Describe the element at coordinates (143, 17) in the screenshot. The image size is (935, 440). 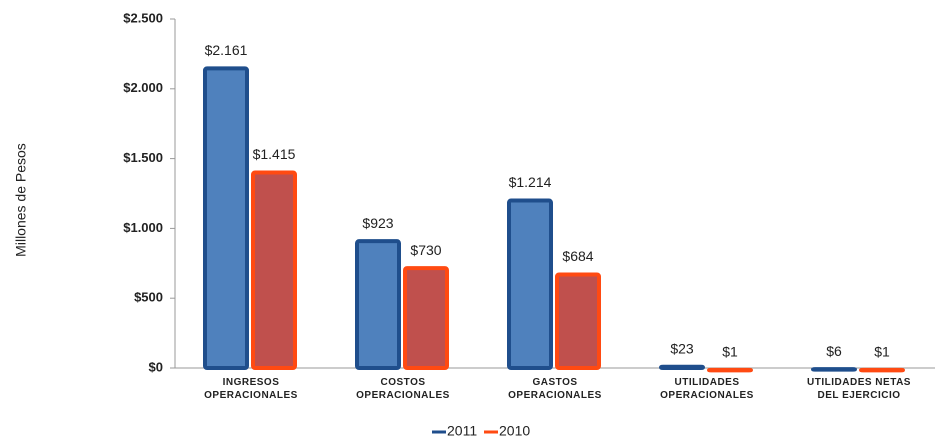
I see `y-tick-label: $2.500` at that location.